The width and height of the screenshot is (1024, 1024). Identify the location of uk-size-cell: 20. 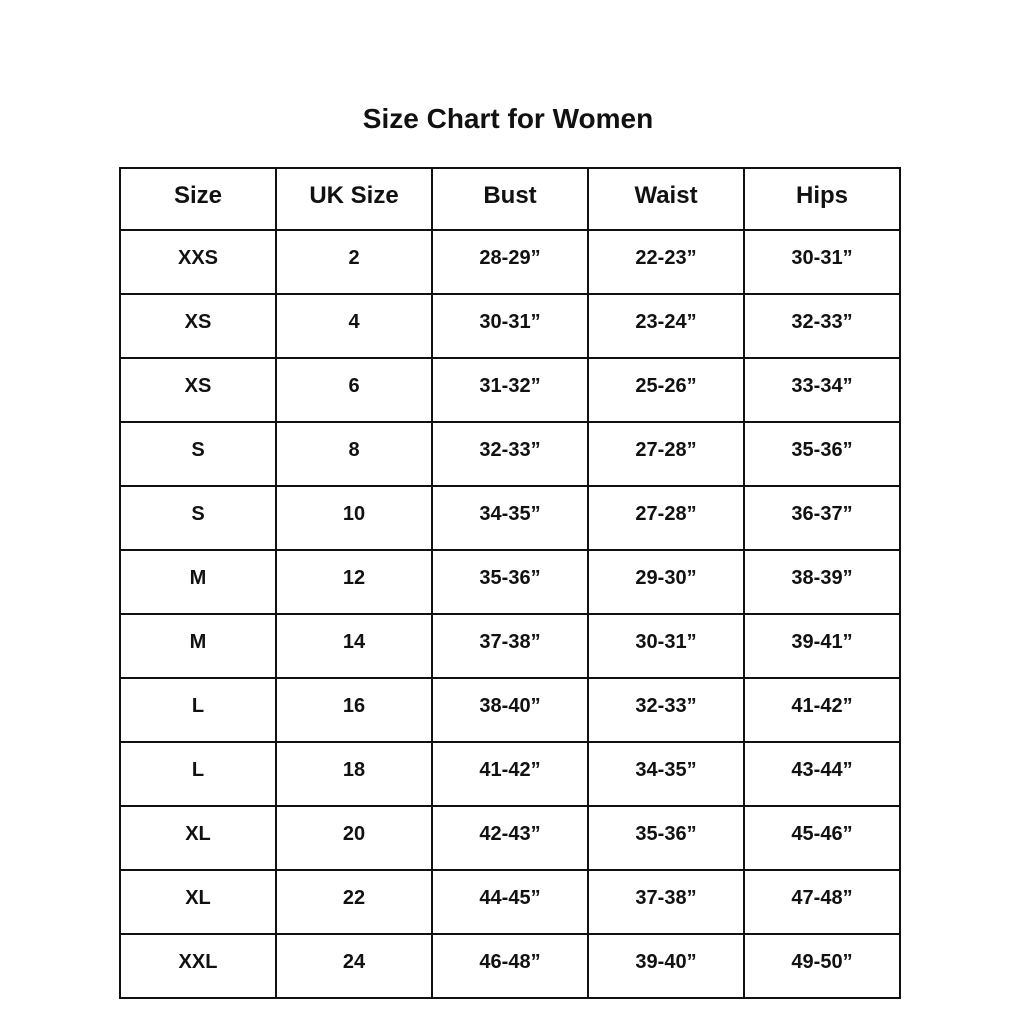
(354, 838).